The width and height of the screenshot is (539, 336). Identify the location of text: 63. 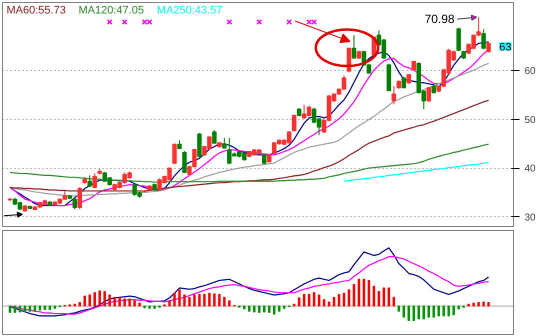
(505, 47).